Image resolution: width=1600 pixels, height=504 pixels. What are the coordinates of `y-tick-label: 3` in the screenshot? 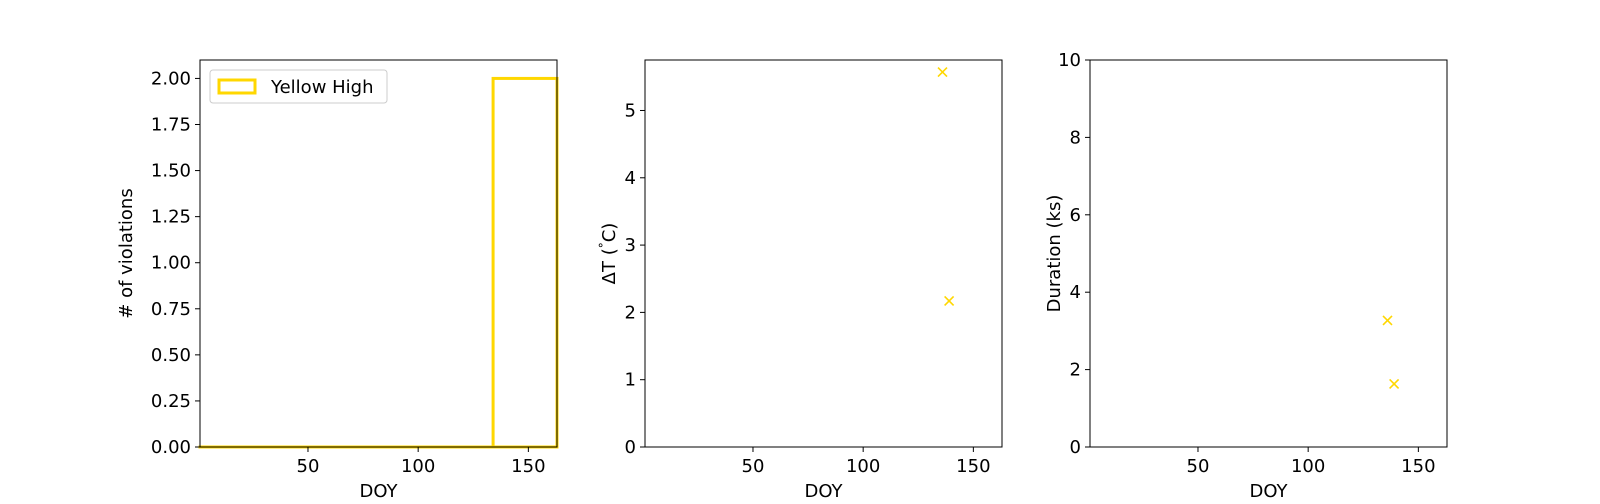 It's located at (630, 245).